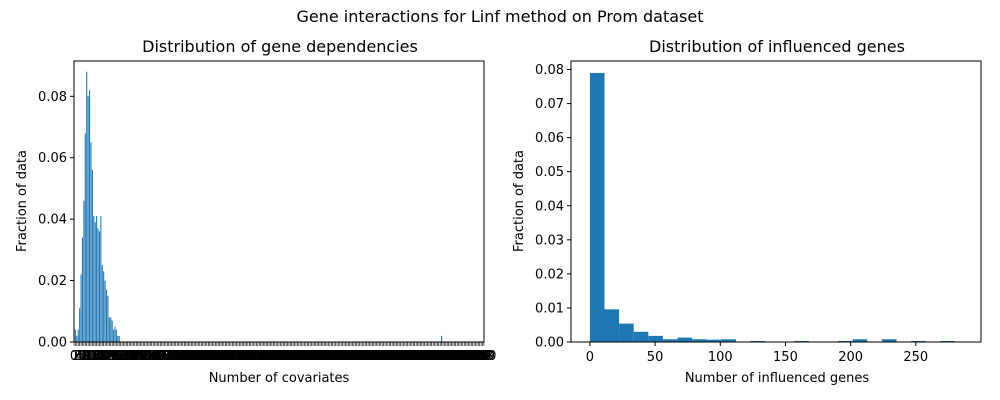 The image size is (1000, 400). What do you see at coordinates (387, 356) in the screenshot?
I see `x-tick-label: 222` at bounding box center [387, 356].